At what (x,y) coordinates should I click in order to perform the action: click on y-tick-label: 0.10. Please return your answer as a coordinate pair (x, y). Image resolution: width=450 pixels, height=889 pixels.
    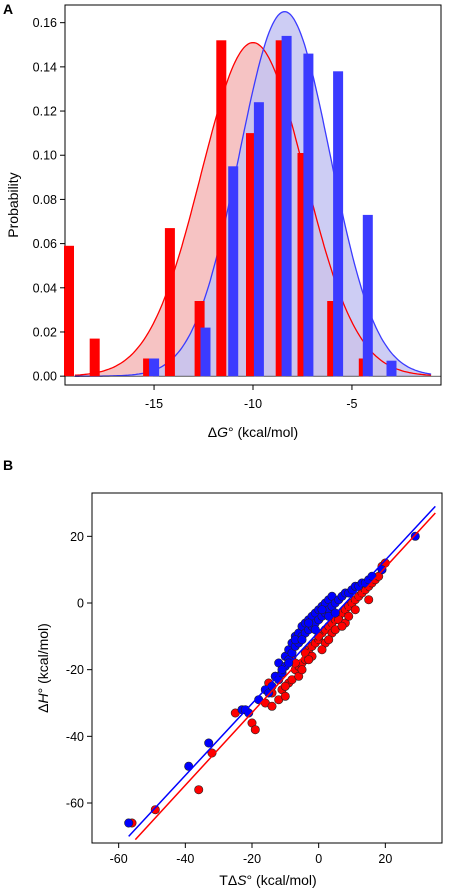
    Looking at the image, I should click on (45, 156).